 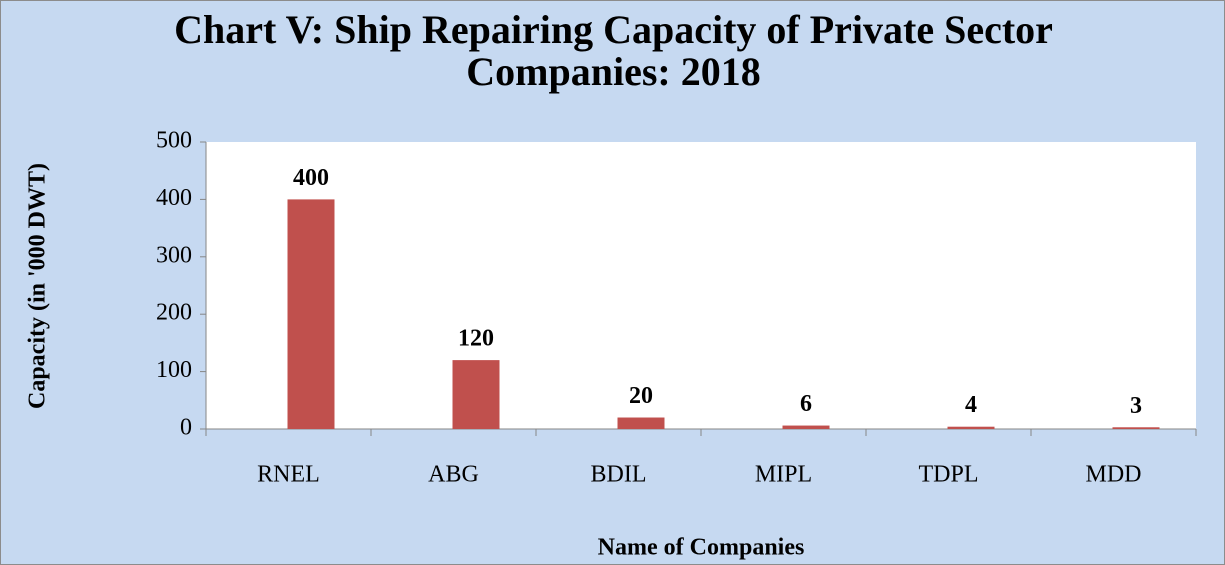 I want to click on x-tick-label: RNEL, so click(x=288, y=475).